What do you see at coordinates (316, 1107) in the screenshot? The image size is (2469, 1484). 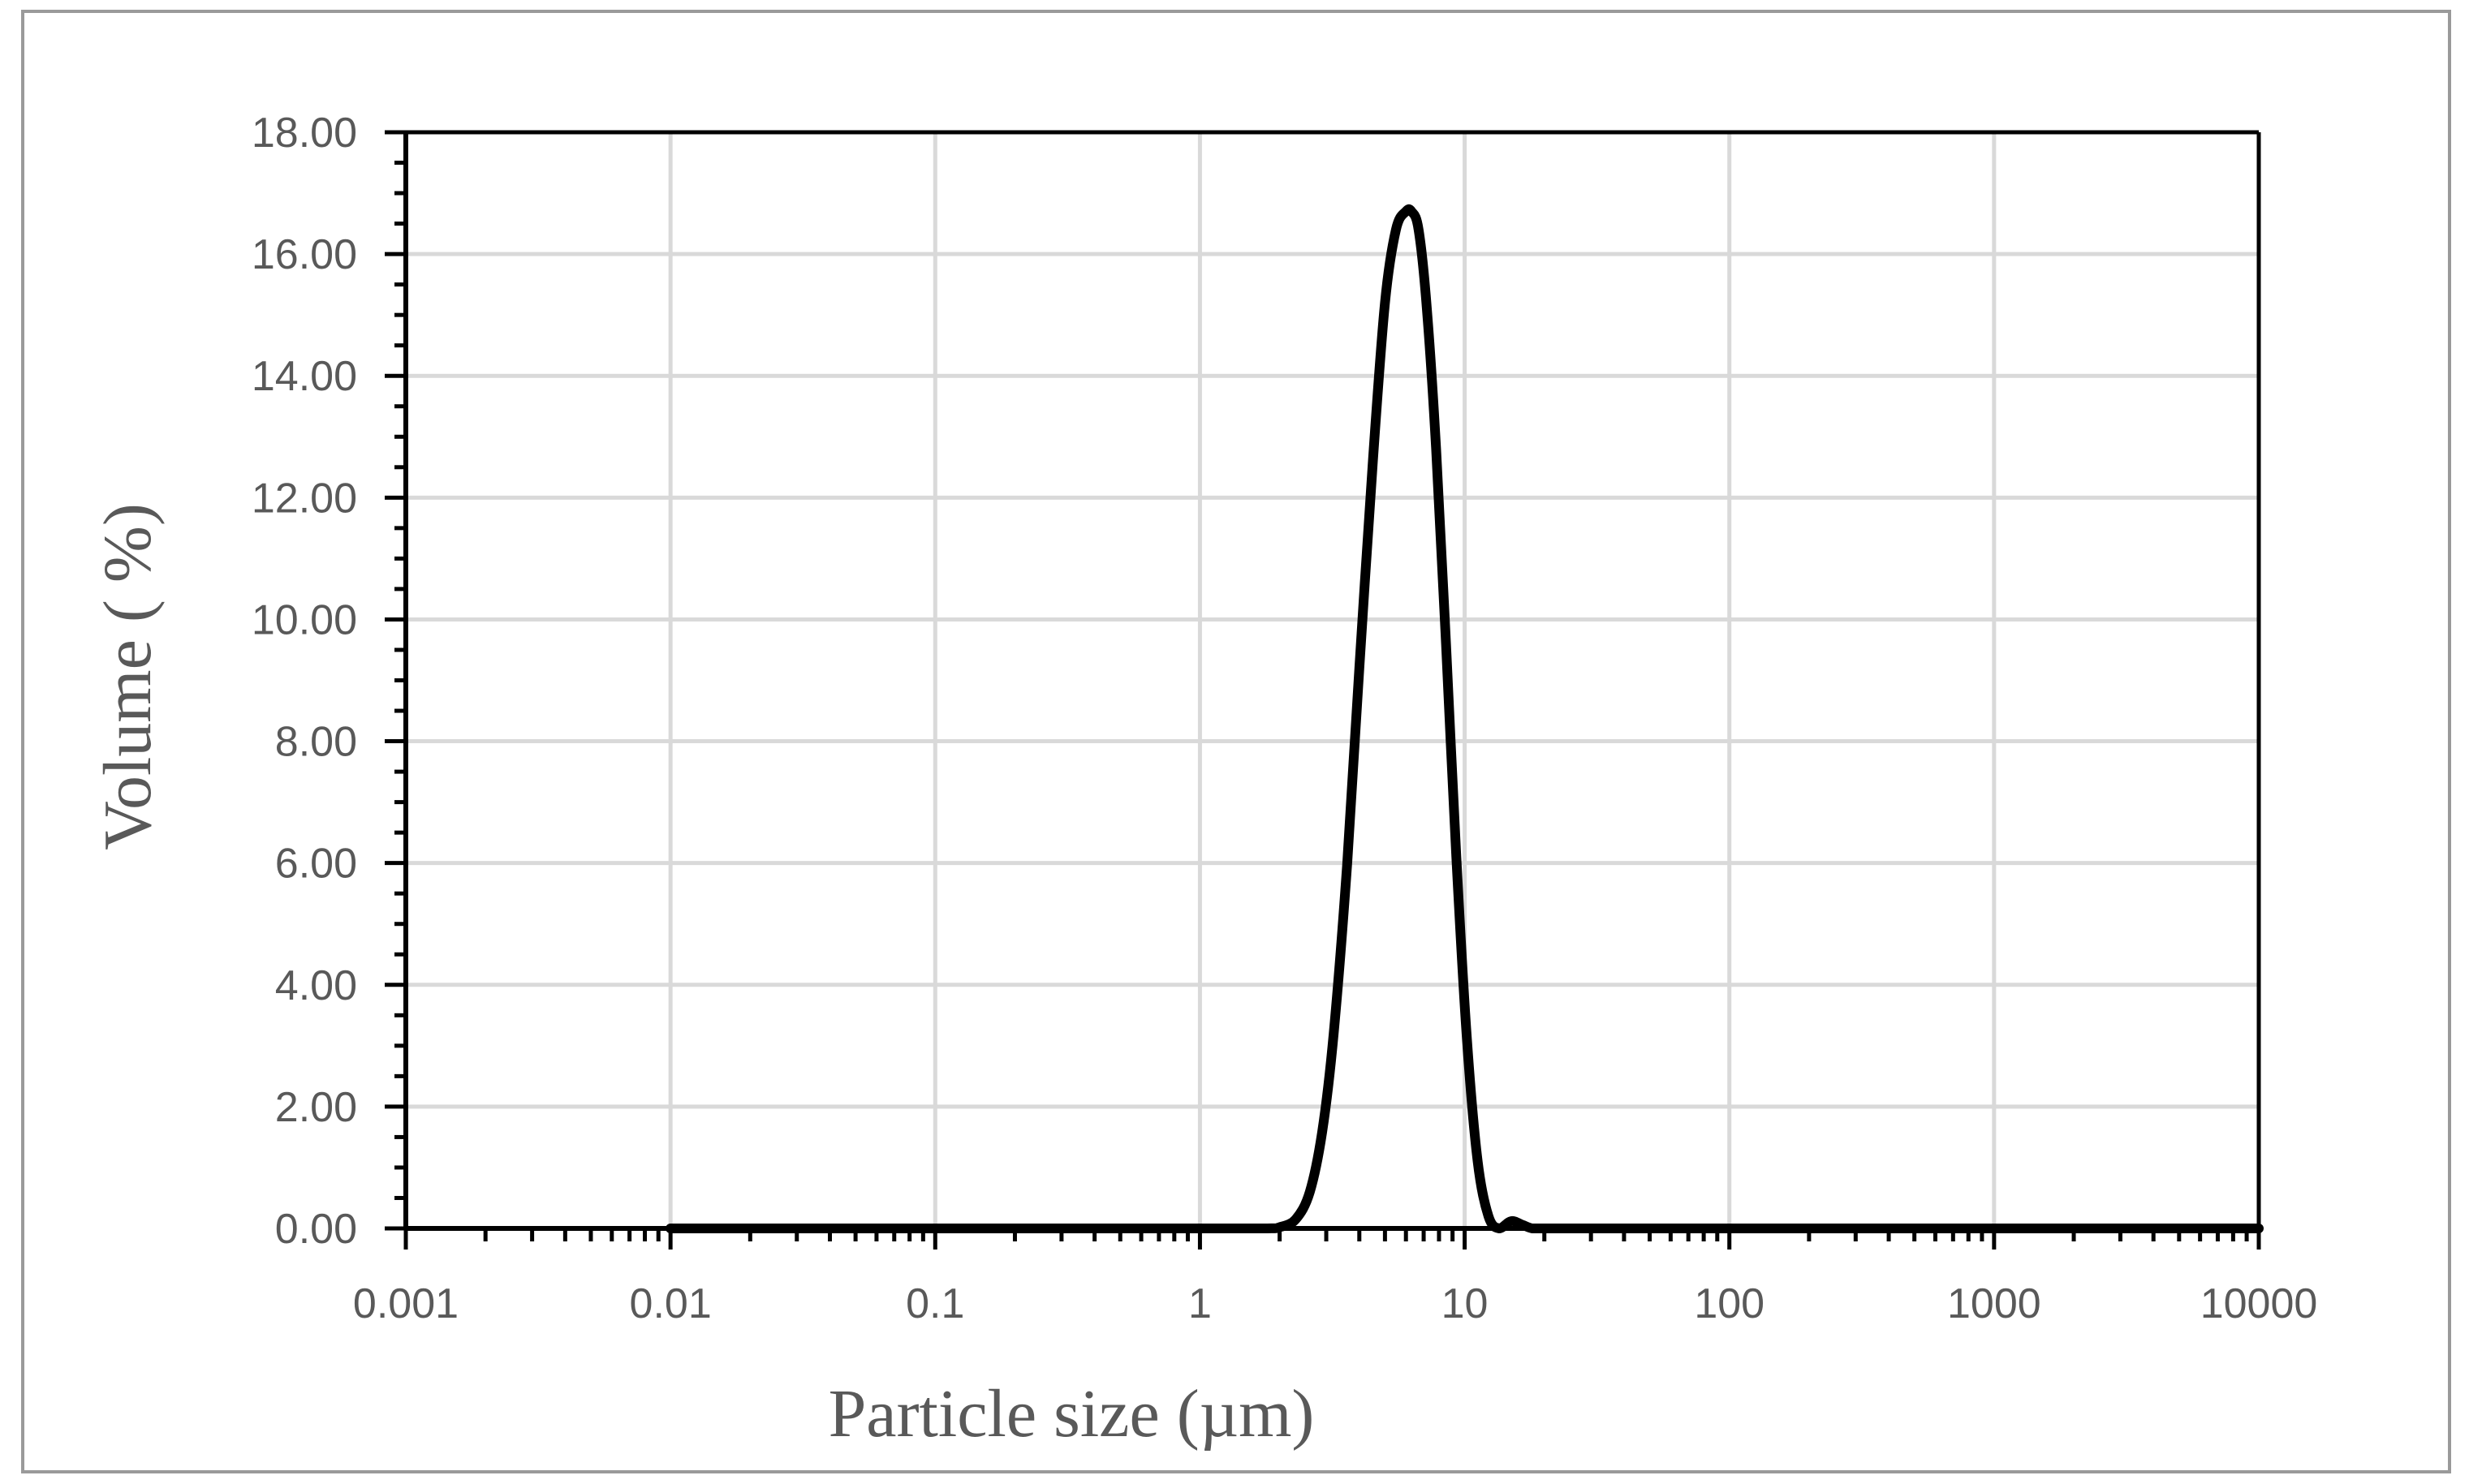 I see `y-tick-label: 2.00` at bounding box center [316, 1107].